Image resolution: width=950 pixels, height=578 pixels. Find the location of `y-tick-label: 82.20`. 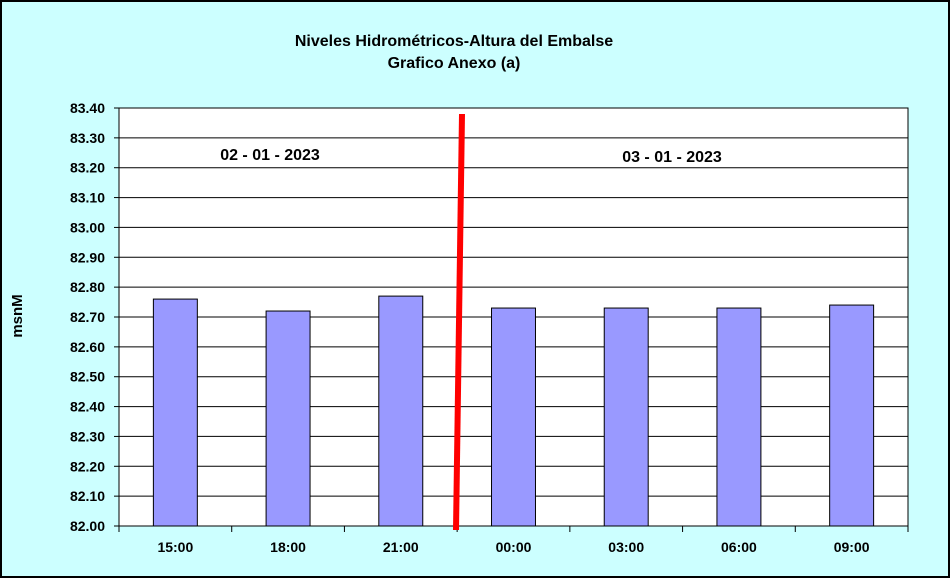

y-tick-label: 82.20 is located at coordinates (87, 466).